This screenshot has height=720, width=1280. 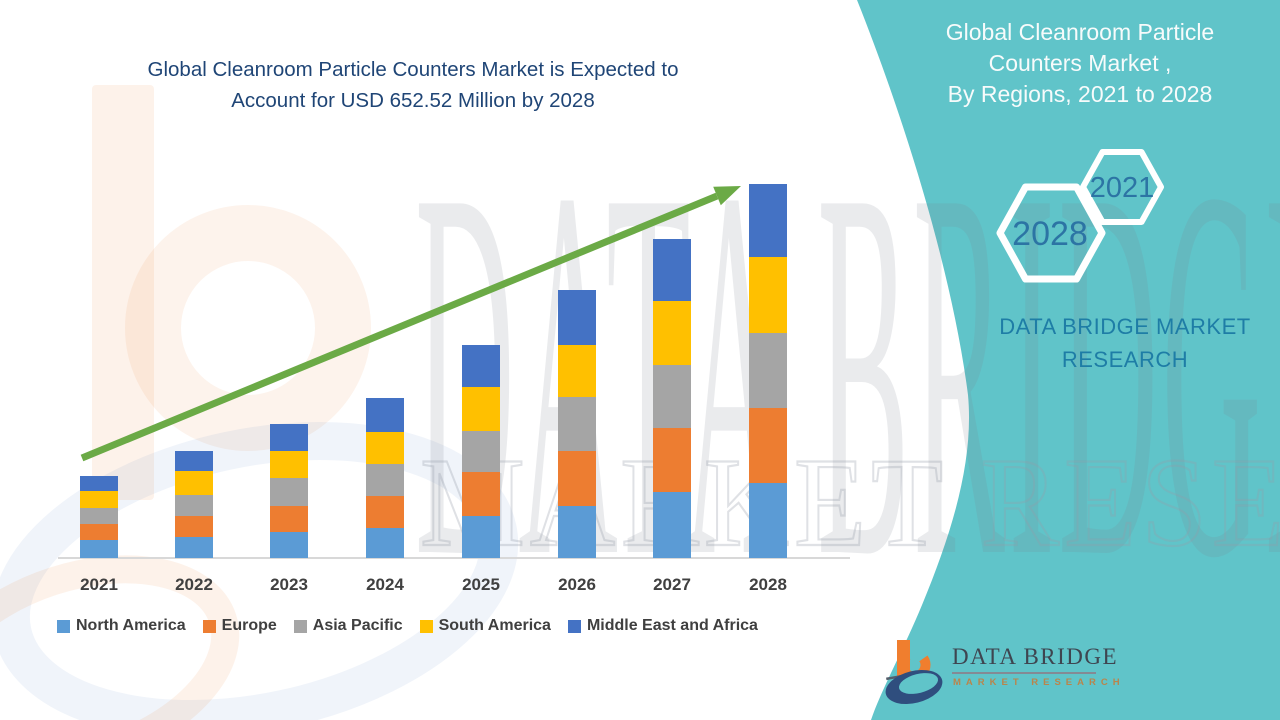 I want to click on bar-segment-2025-europe, so click(x=481, y=494).